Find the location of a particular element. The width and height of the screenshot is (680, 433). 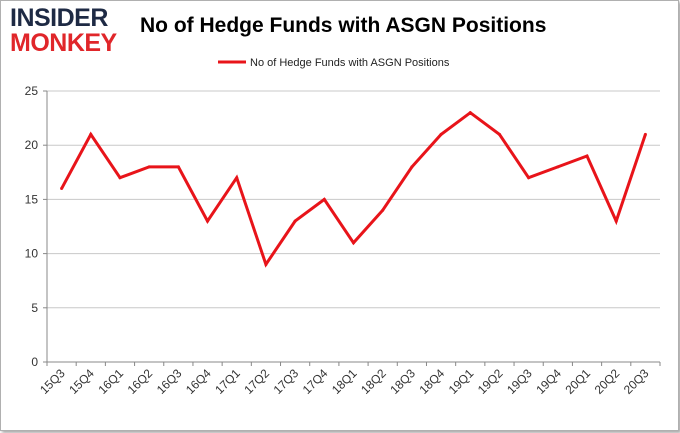

x-tick-label: 18Q1 is located at coordinates (344, 381).